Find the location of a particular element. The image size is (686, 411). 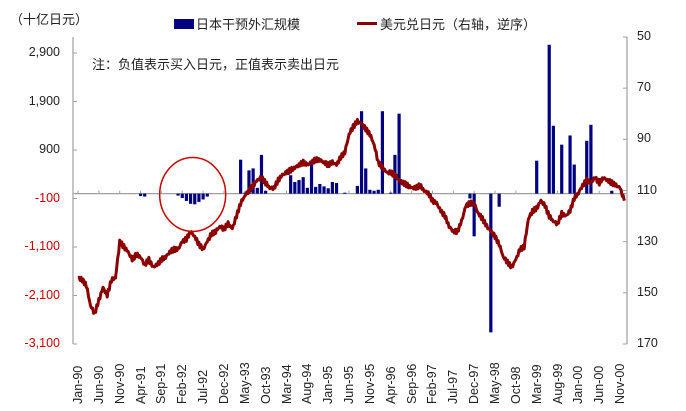

right-axis-tick-label: 130 is located at coordinates (647, 240).